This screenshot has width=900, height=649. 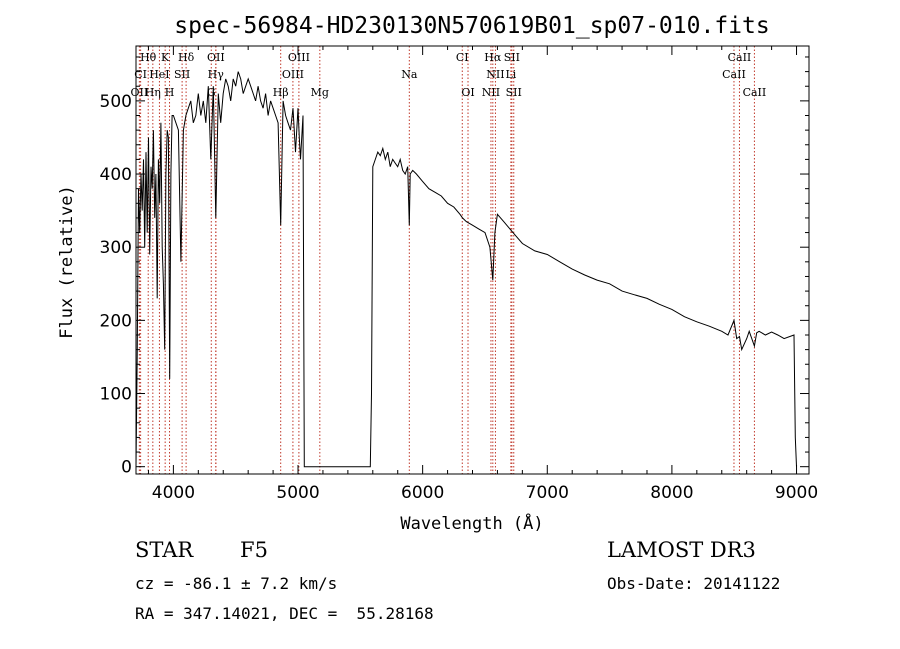 I want to click on line-label: G, so click(x=211, y=92).